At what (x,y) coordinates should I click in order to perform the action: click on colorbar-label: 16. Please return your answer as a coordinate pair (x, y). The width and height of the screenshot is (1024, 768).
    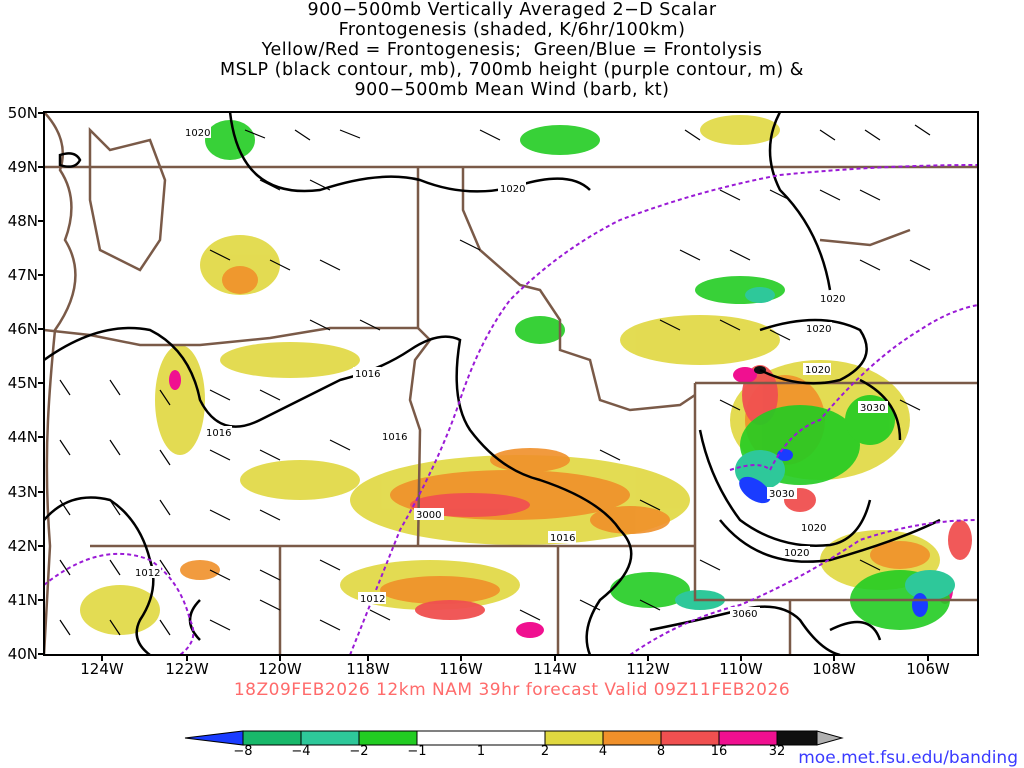
    Looking at the image, I should click on (719, 751).